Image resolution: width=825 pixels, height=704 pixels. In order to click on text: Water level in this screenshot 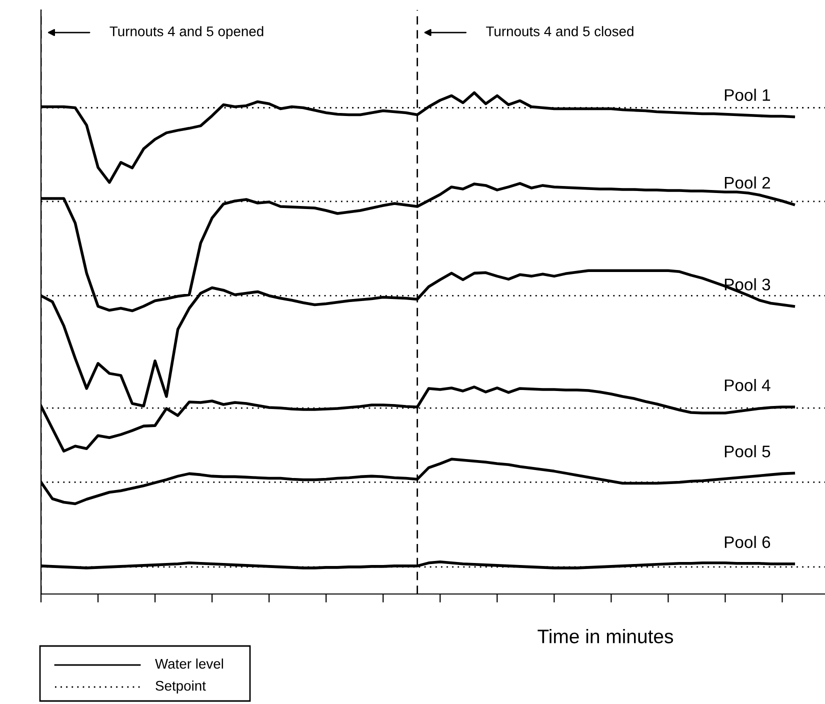, I will do `click(189, 663)`.